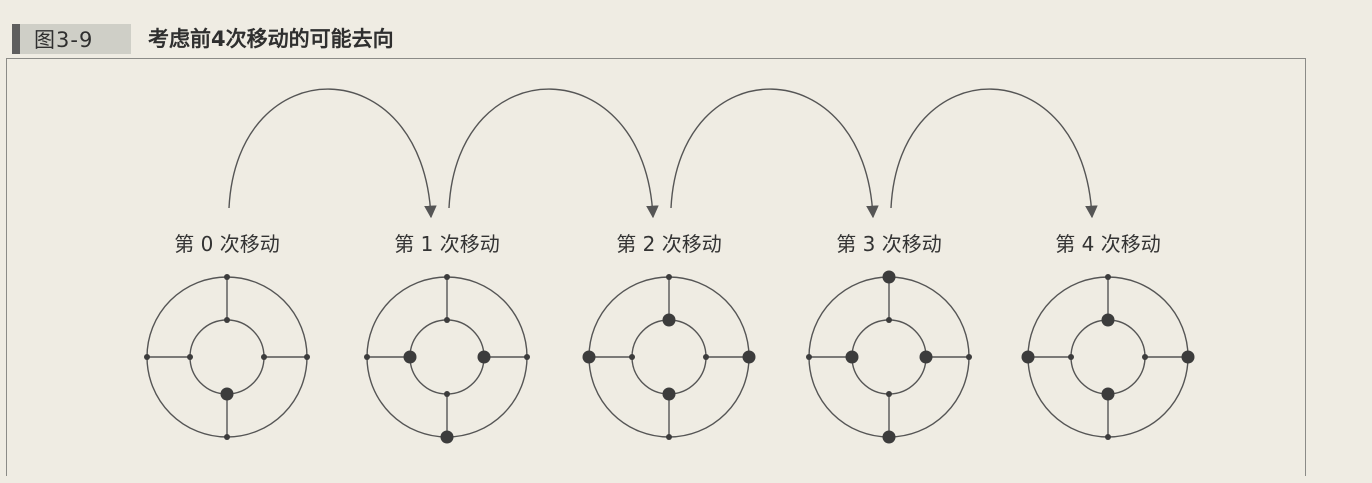  I want to click on header-accent-bar, so click(16, 39).